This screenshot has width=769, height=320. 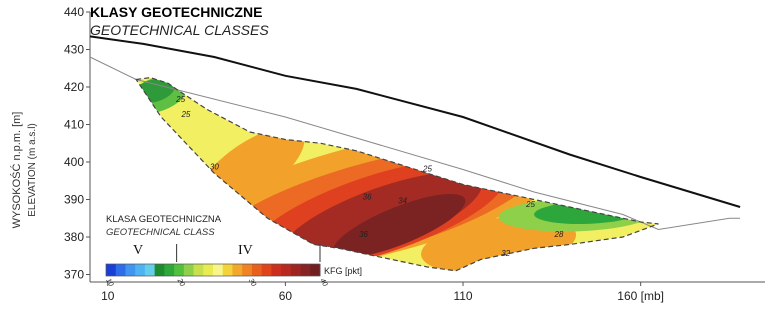 I want to click on colorbar-tick-label: 20, so click(x=180, y=282).